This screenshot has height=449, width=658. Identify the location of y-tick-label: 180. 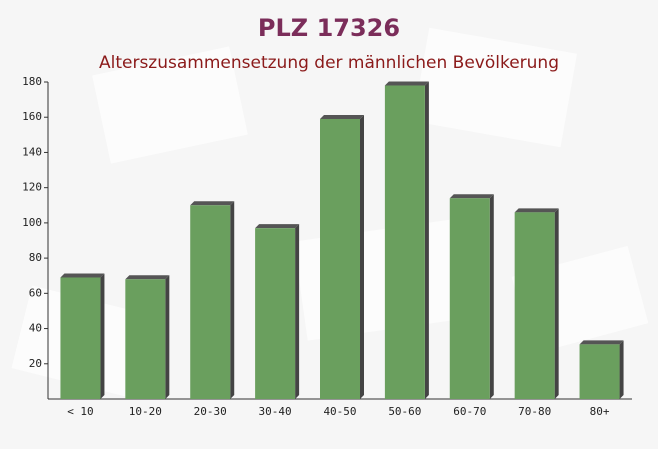
(32, 81).